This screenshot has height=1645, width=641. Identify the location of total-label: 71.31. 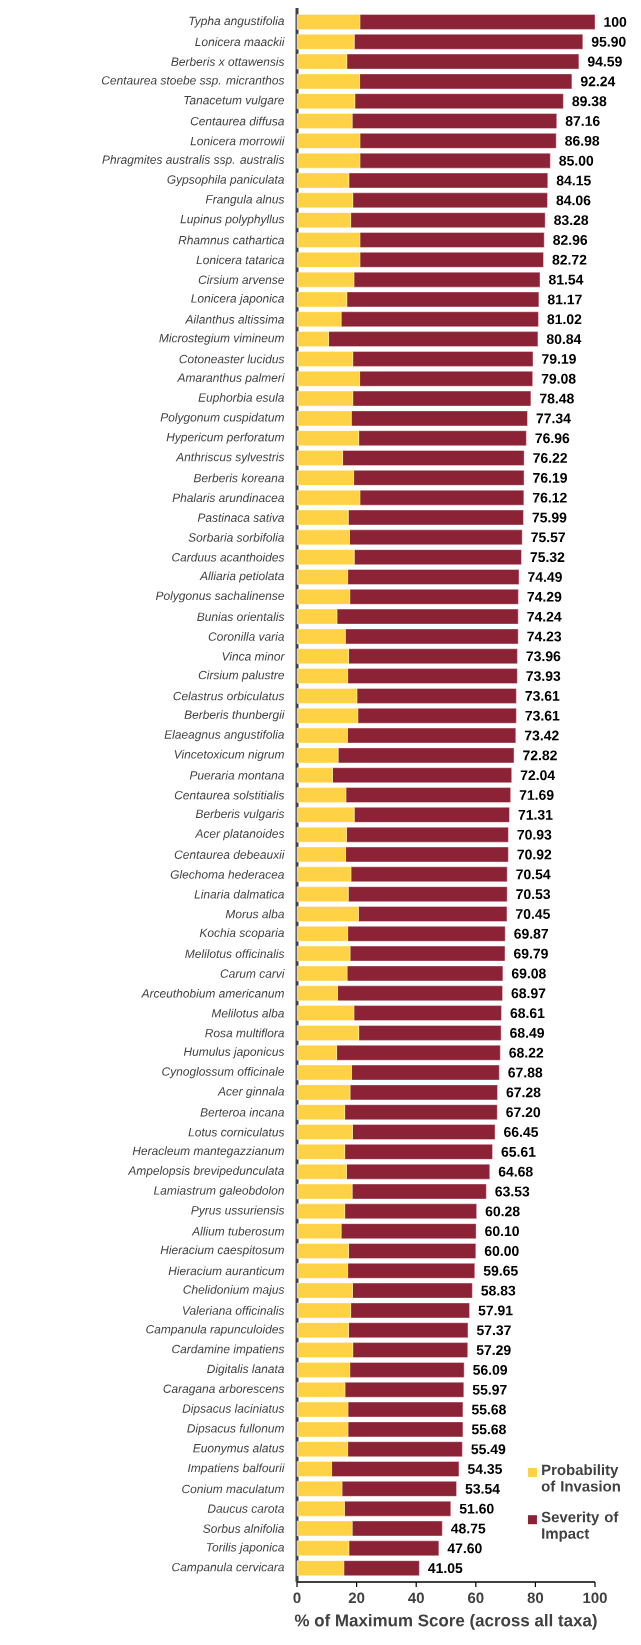
(535, 814).